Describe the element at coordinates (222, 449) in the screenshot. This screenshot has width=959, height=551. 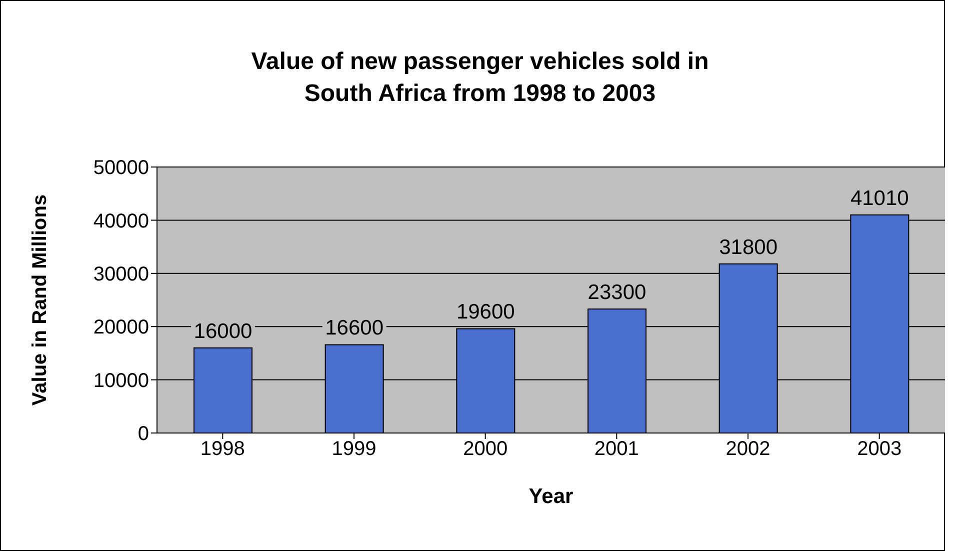
I see `x-tick-label: 1998` at that location.